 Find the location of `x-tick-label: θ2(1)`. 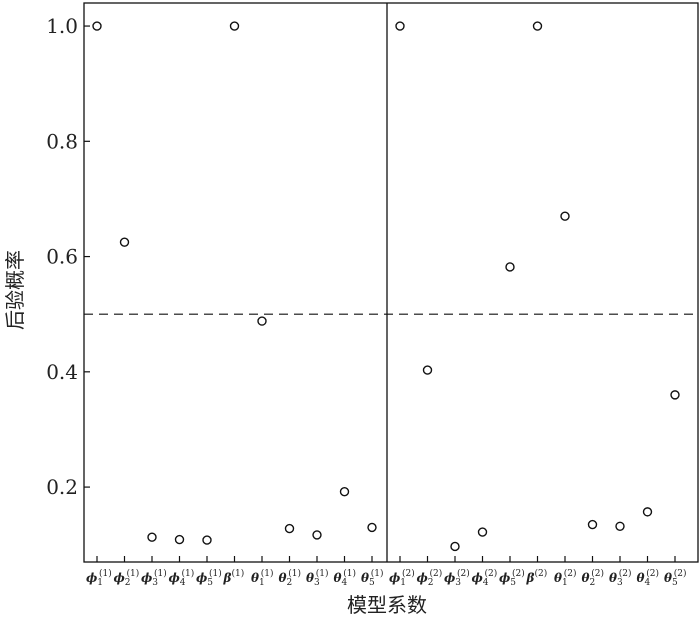

x-tick-label: θ2(1) is located at coordinates (290, 578).